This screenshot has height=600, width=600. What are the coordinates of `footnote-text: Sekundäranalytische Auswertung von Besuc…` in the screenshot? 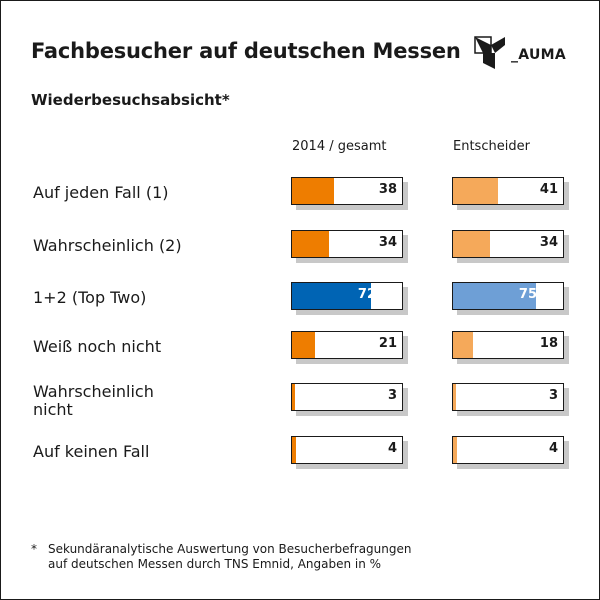 It's located at (248, 557).